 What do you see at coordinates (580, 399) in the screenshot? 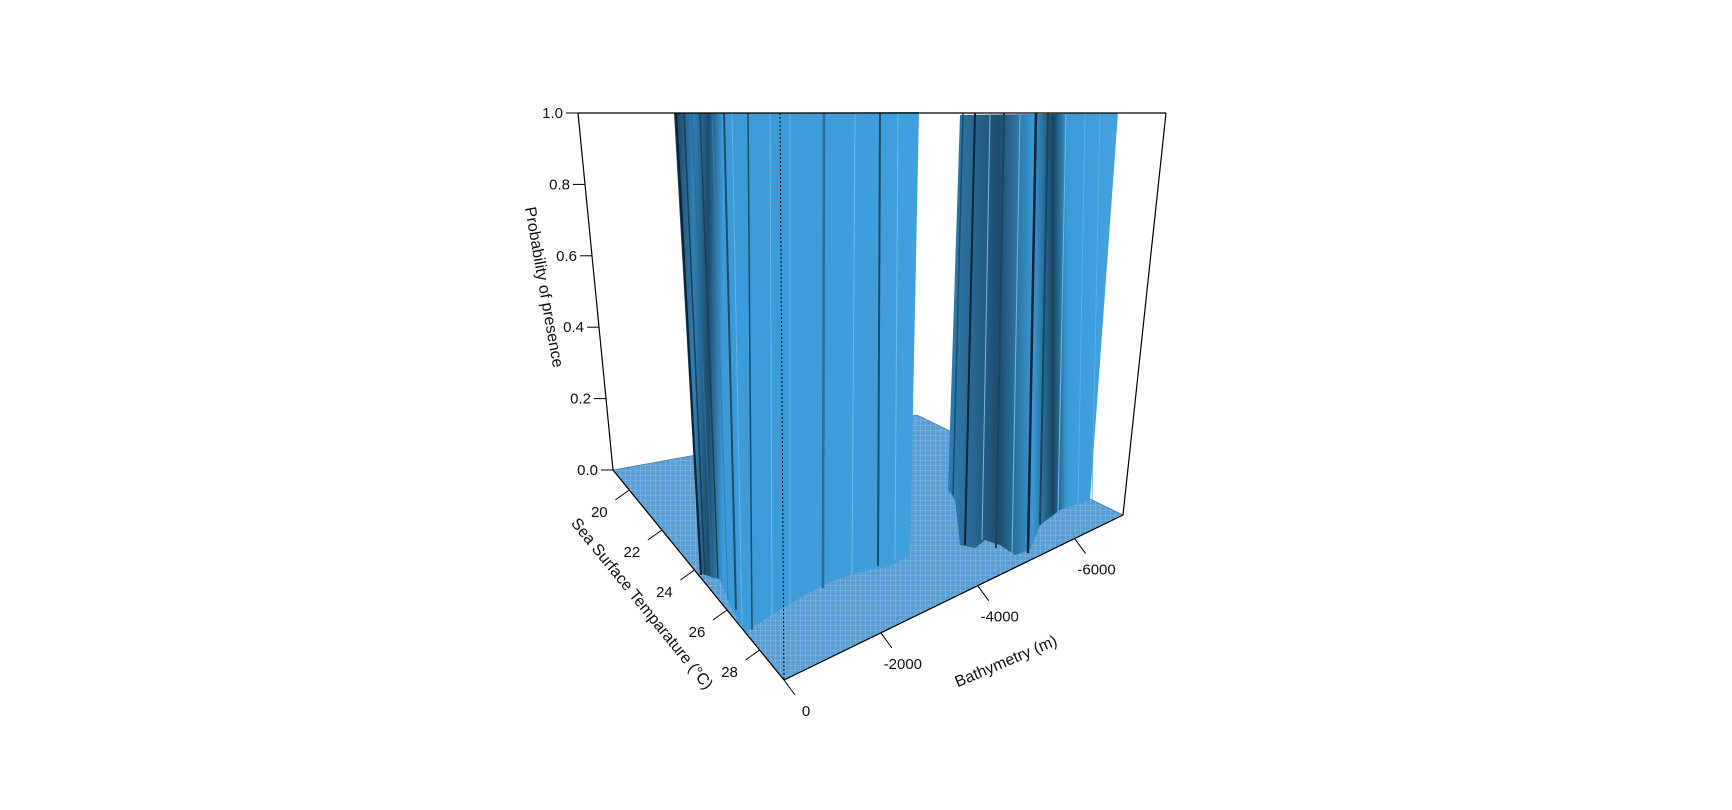
I see `z-tick-label: 0.2` at bounding box center [580, 399].